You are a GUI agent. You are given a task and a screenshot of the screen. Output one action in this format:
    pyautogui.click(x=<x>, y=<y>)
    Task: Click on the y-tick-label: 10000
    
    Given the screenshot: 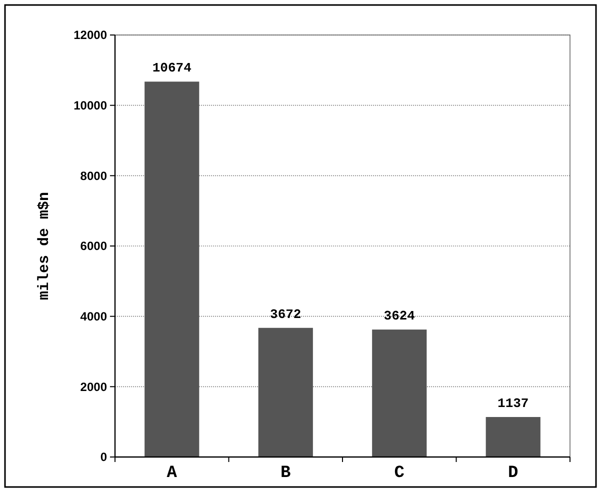 What is the action you would take?
    pyautogui.click(x=91, y=105)
    